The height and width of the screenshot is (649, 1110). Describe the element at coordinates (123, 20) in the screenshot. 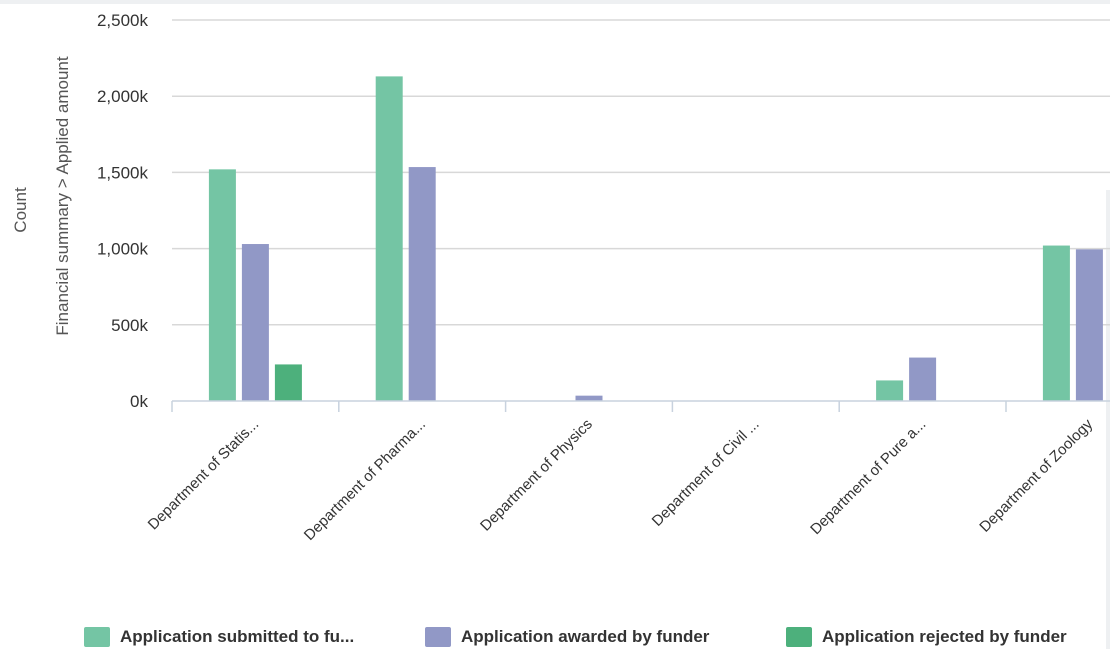

I see `y-tick-label: 2,500k` at that location.